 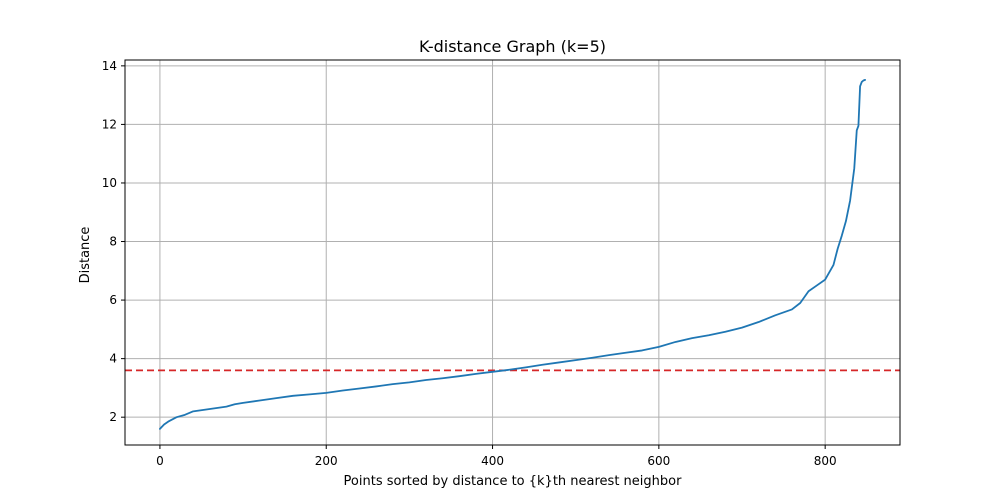 I want to click on x-tick-label: 600, so click(x=658, y=461).